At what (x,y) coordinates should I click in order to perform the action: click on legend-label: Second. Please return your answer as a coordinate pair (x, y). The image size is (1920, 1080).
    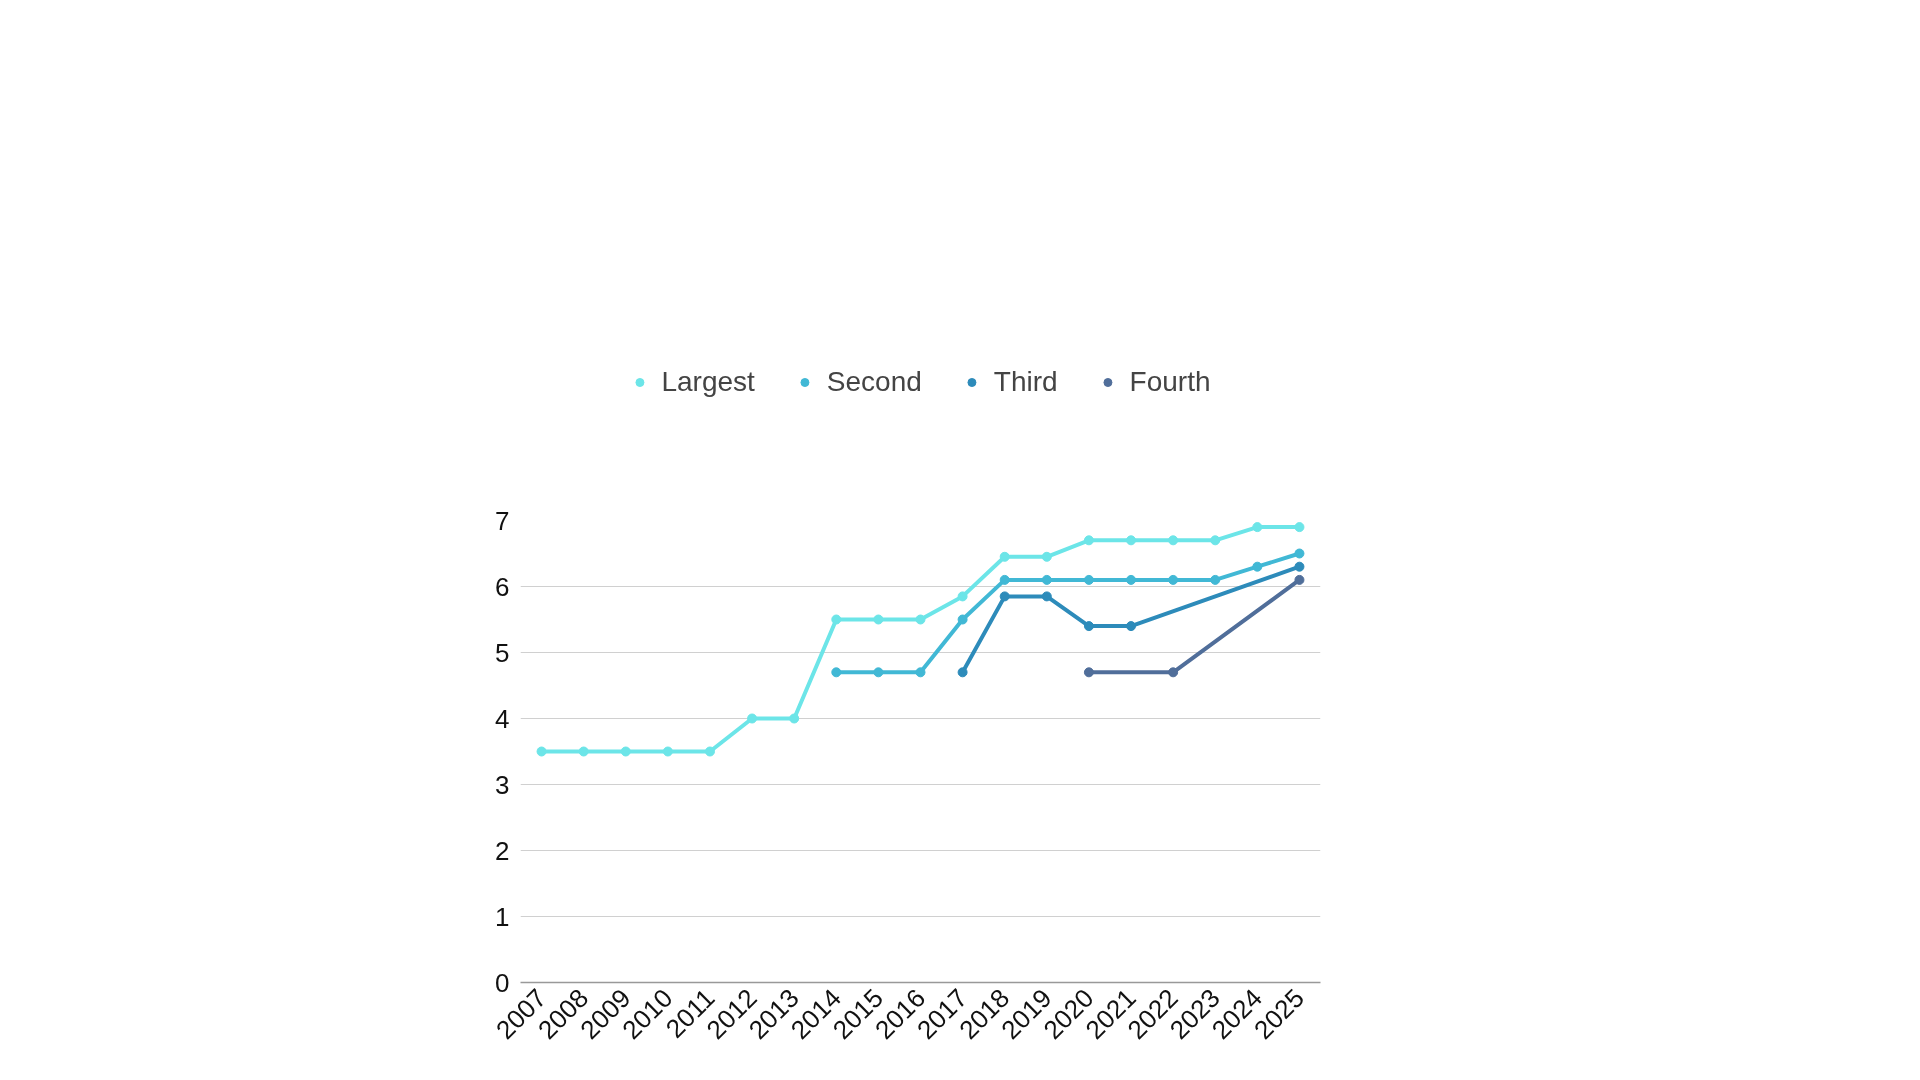
    Looking at the image, I should click on (874, 382).